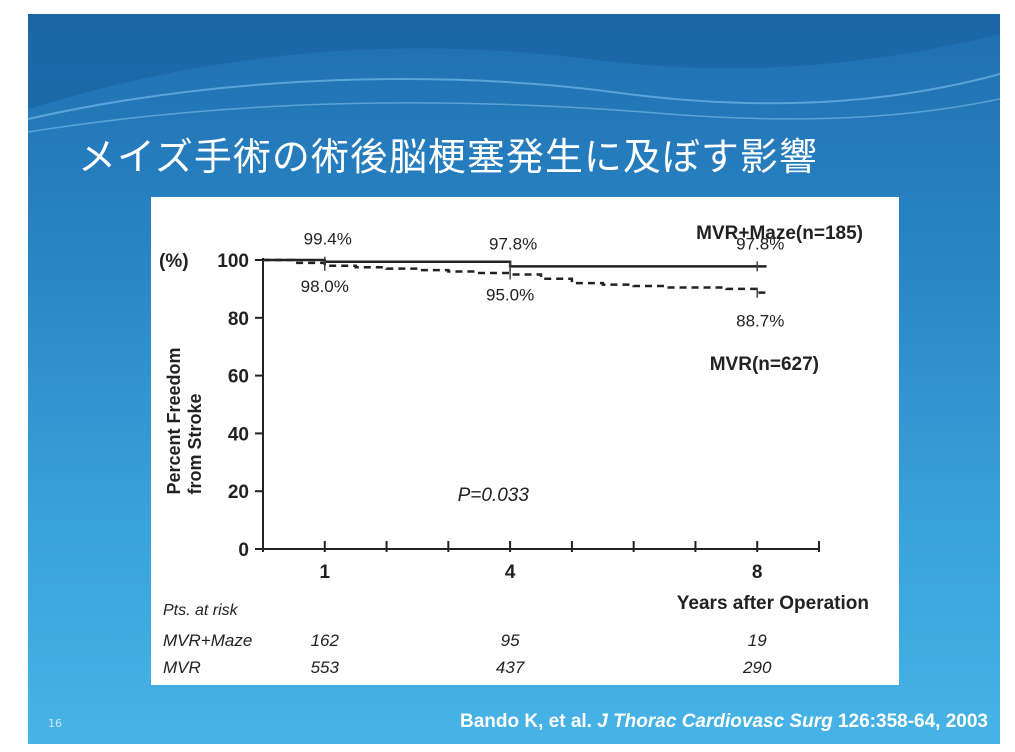 This screenshot has height=752, width=1015. Describe the element at coordinates (201, 610) in the screenshot. I see `at-risk-heading: Pts. at risk` at that location.